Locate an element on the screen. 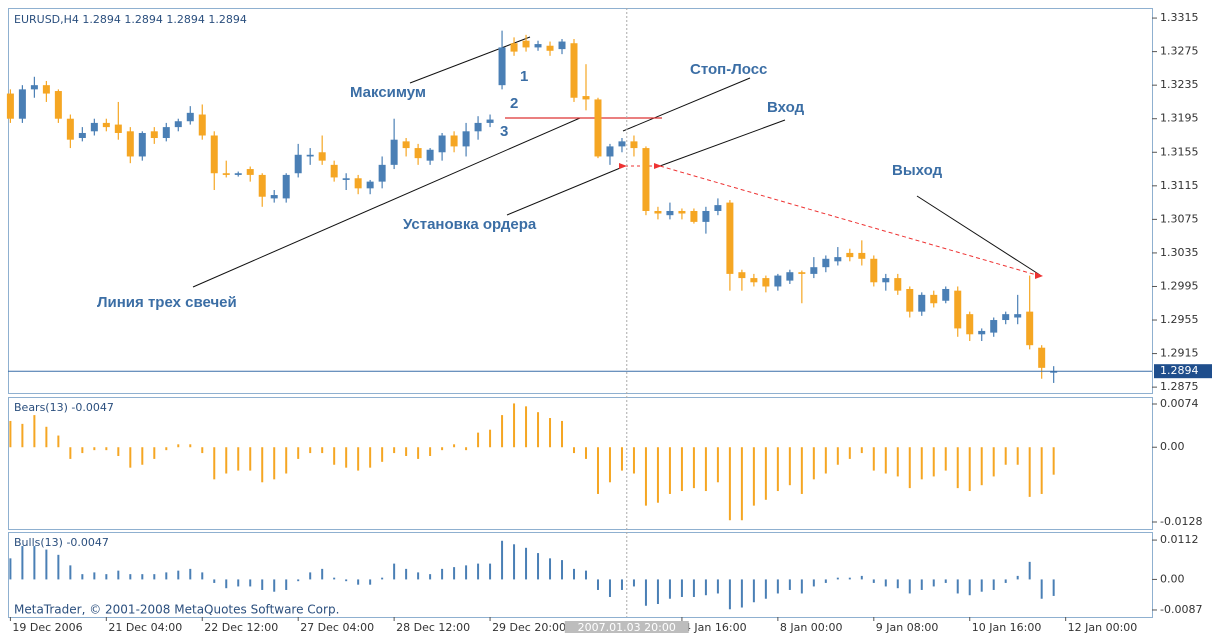 Image resolution: width=1215 pixels, height=633 pixels. y-tick-label: 1.3235 is located at coordinates (1179, 84).